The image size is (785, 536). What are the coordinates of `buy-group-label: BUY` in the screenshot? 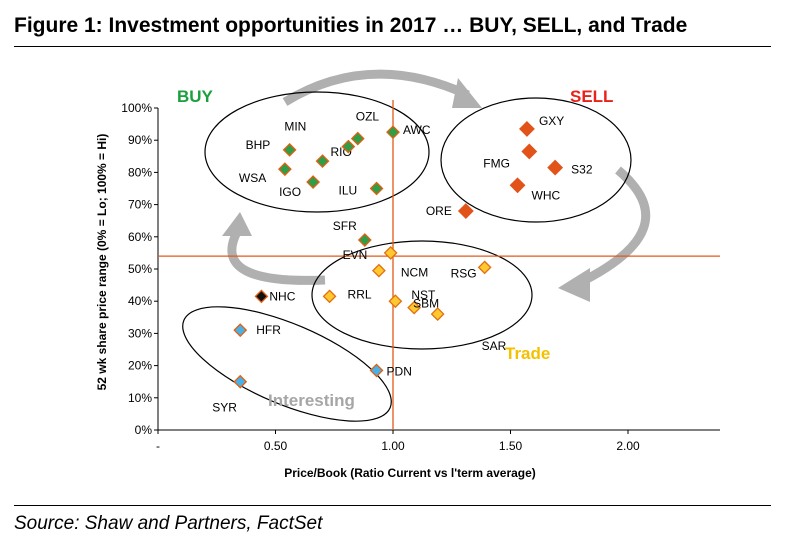 It's located at (195, 96).